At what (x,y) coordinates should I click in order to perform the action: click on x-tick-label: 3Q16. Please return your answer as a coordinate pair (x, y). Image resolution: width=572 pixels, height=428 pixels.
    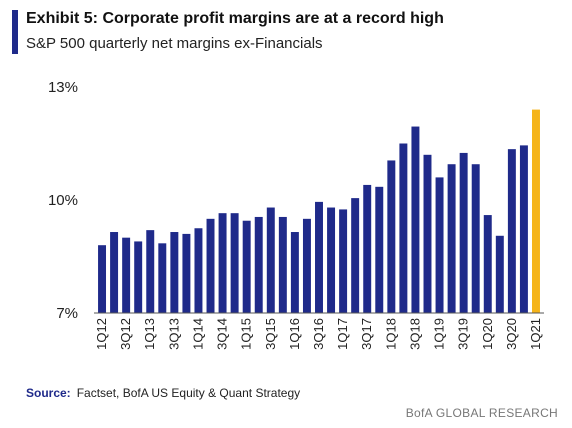
    Looking at the image, I should click on (318, 334).